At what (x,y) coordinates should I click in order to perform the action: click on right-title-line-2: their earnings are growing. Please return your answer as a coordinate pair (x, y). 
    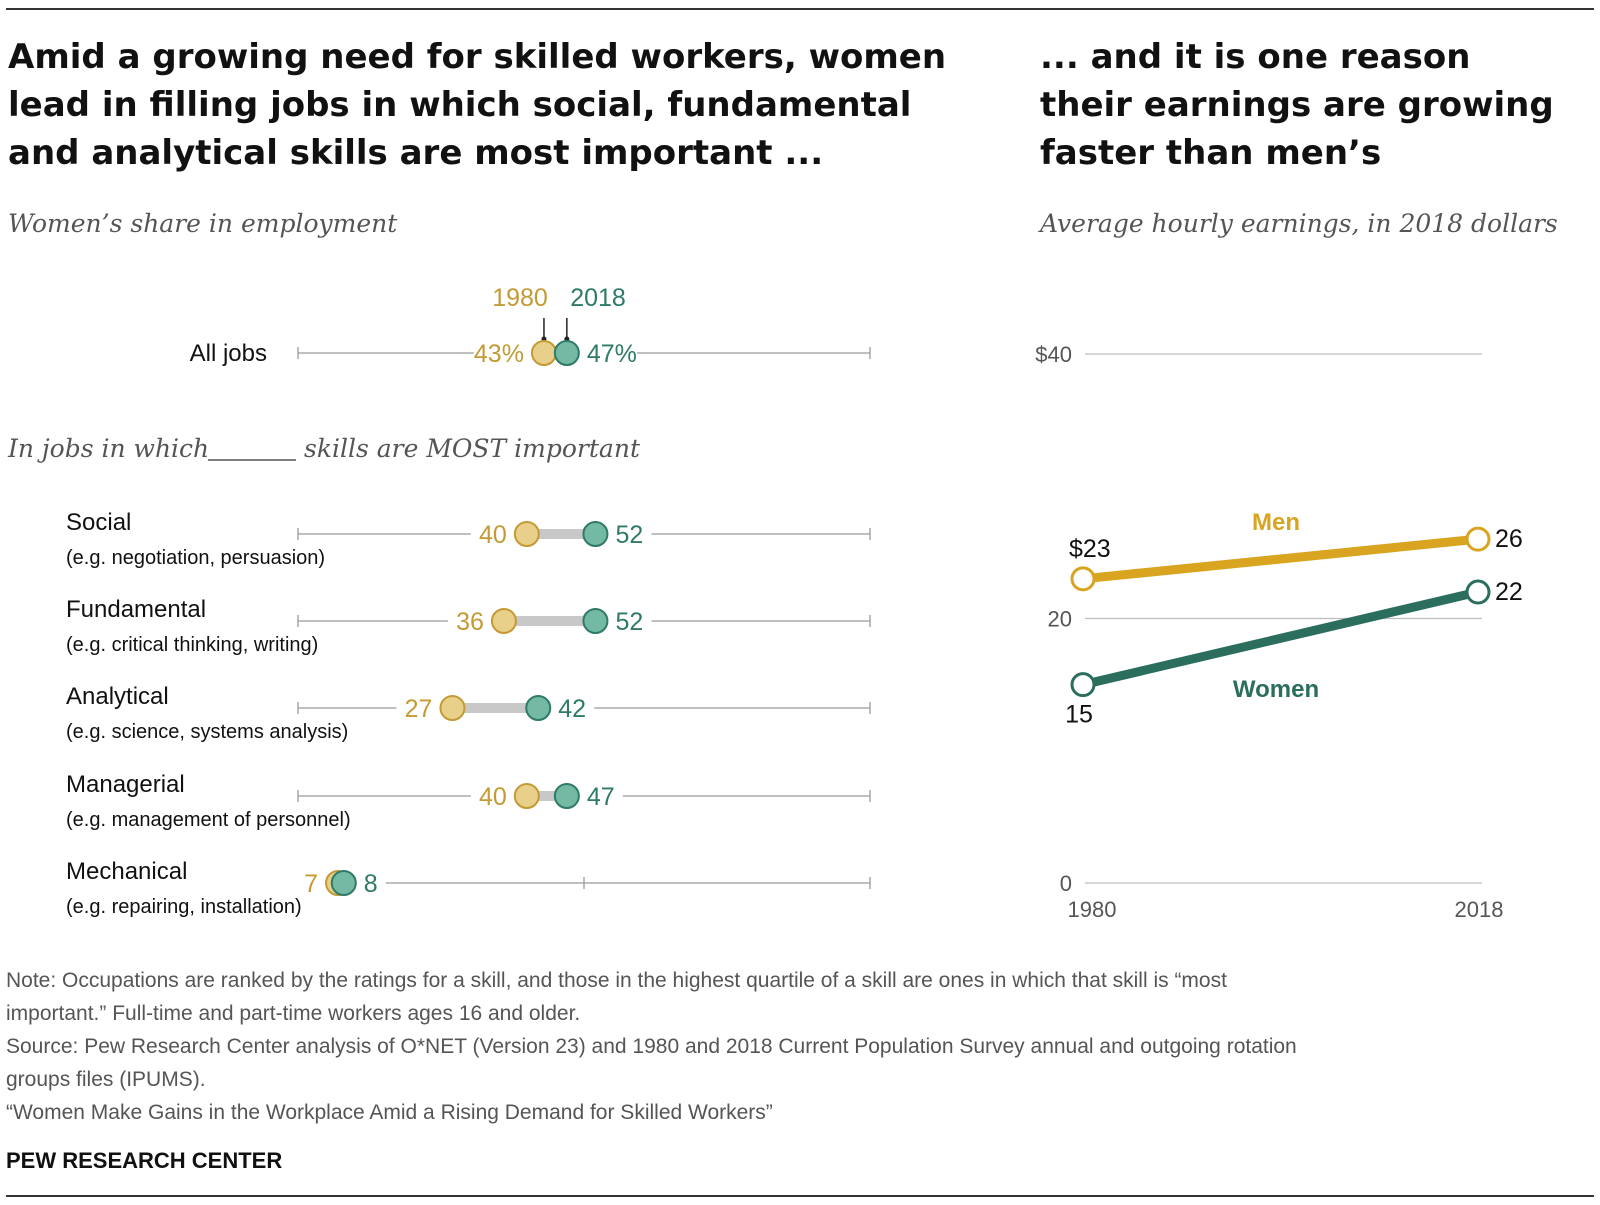
    Looking at the image, I should click on (1297, 105).